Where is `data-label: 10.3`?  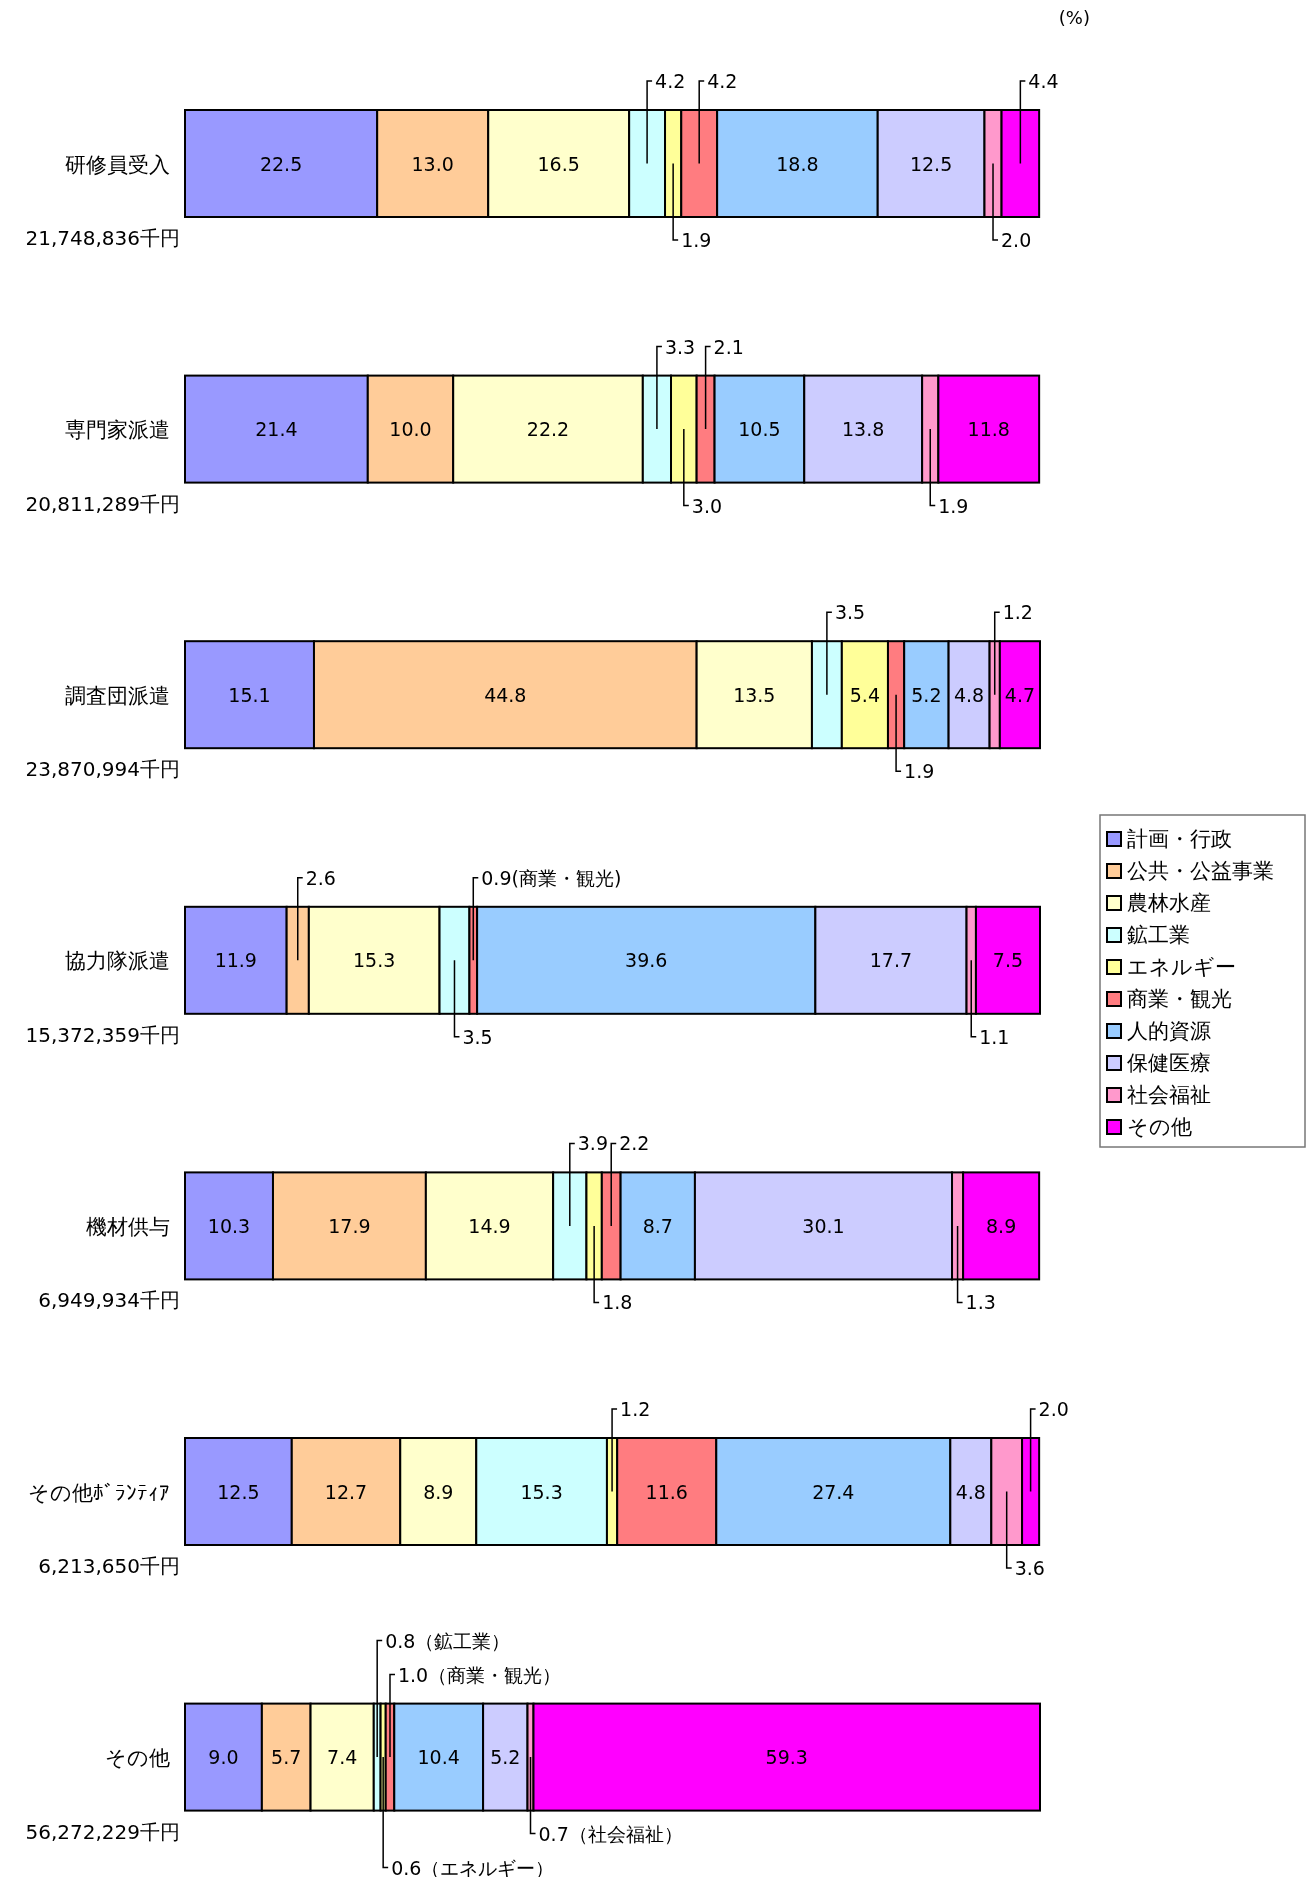
data-label: 10.3 is located at coordinates (229, 1225).